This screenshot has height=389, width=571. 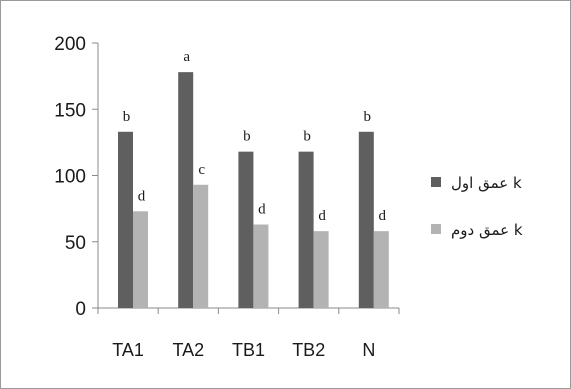 What do you see at coordinates (70, 110) in the screenshot?
I see `y-tick-label: 150` at bounding box center [70, 110].